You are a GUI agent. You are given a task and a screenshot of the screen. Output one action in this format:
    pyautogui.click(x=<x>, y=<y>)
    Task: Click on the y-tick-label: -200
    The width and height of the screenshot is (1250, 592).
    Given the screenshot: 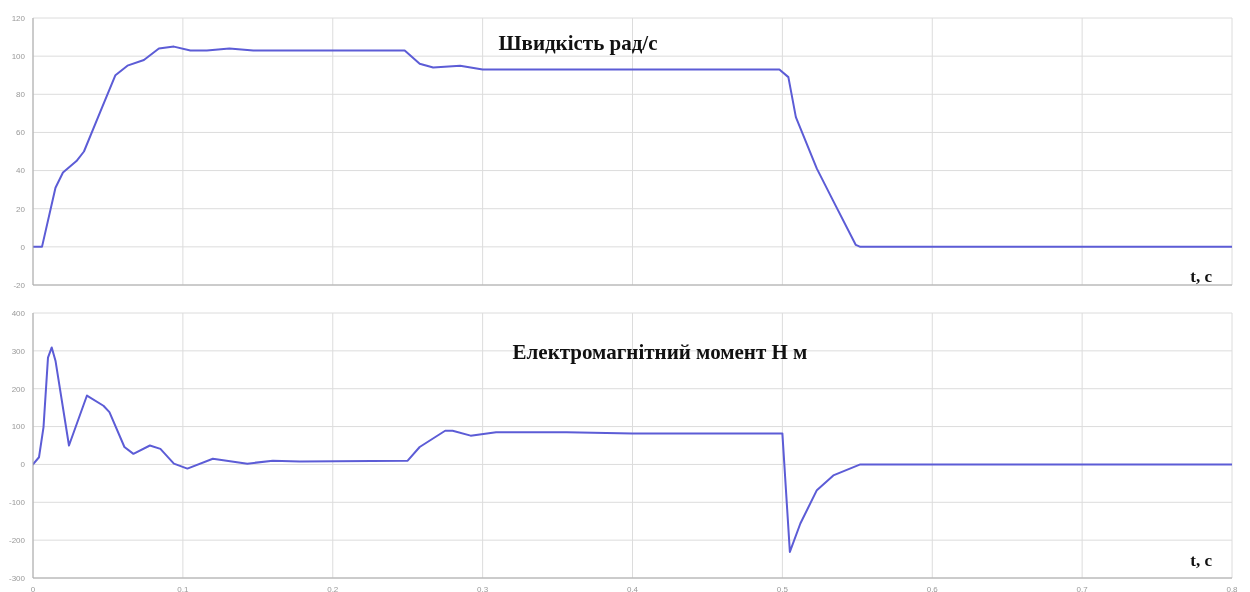 What is the action you would take?
    pyautogui.click(x=17, y=540)
    